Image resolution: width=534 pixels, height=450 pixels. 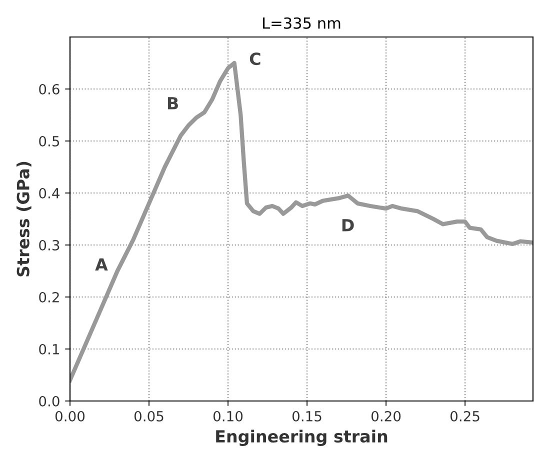 What do you see at coordinates (101, 264) in the screenshot?
I see `annotation: A` at bounding box center [101, 264].